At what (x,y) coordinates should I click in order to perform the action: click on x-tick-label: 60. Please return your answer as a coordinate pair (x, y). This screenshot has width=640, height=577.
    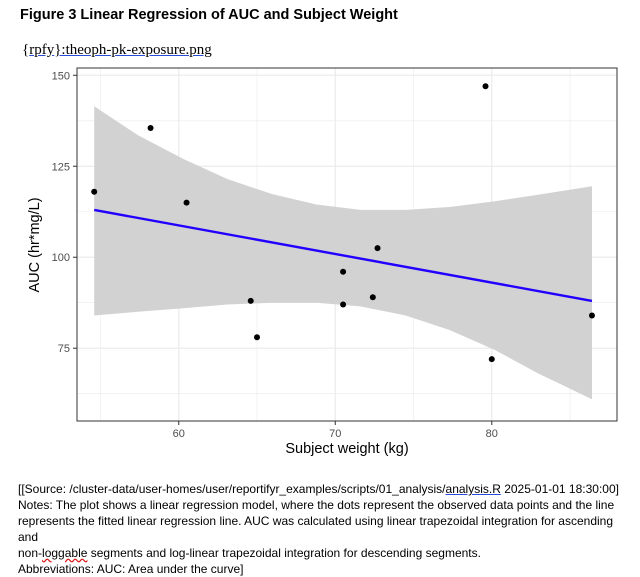
    Looking at the image, I should click on (179, 434).